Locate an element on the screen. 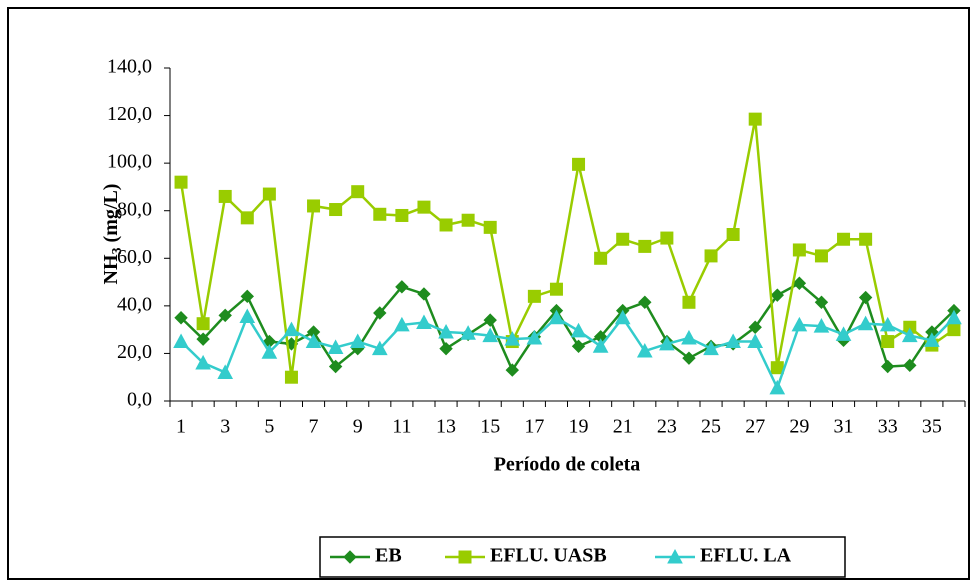 The width and height of the screenshot is (978, 587). y-tick-label: 40,0 is located at coordinates (134, 304).